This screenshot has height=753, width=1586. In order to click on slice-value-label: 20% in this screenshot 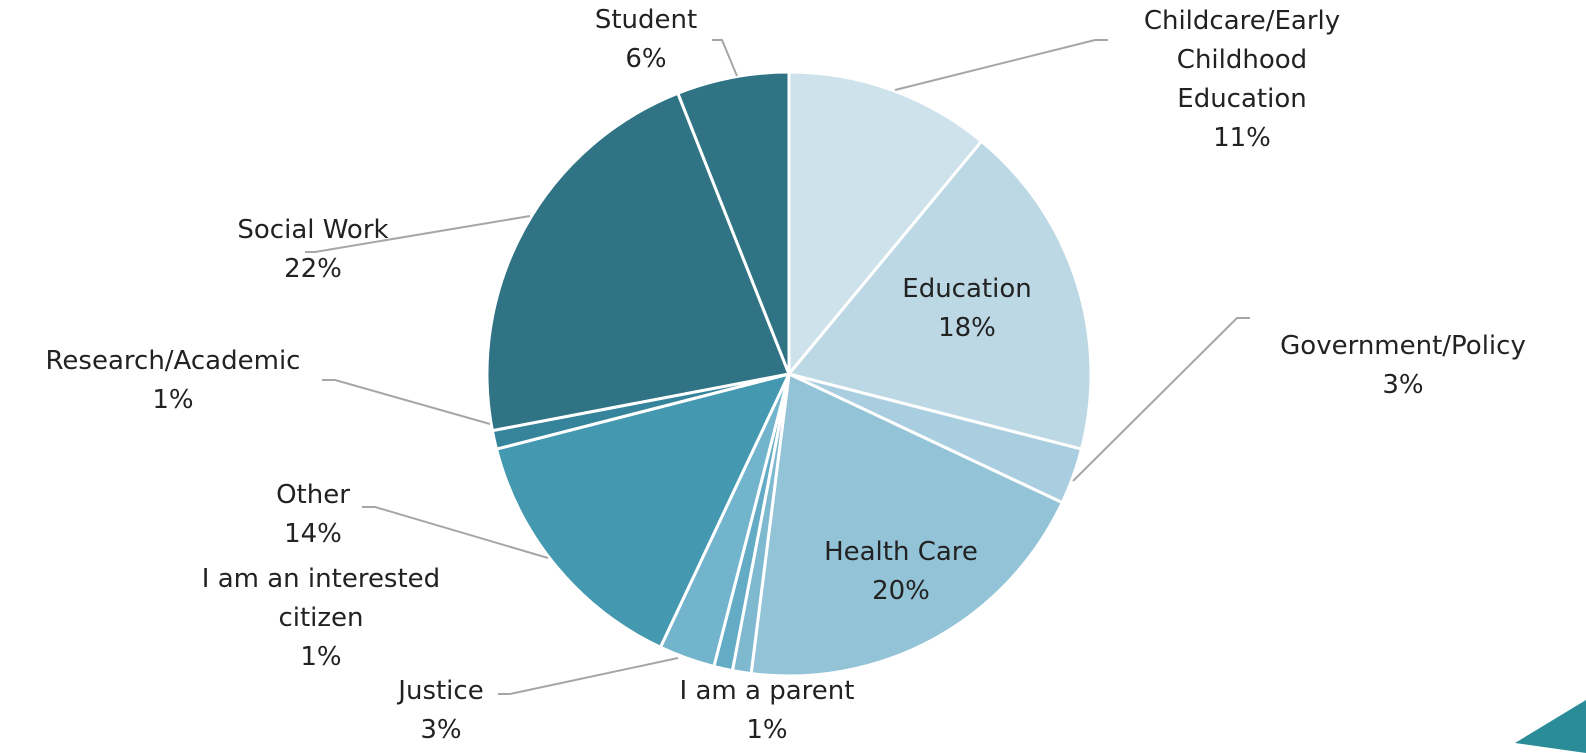, I will do `click(901, 591)`.